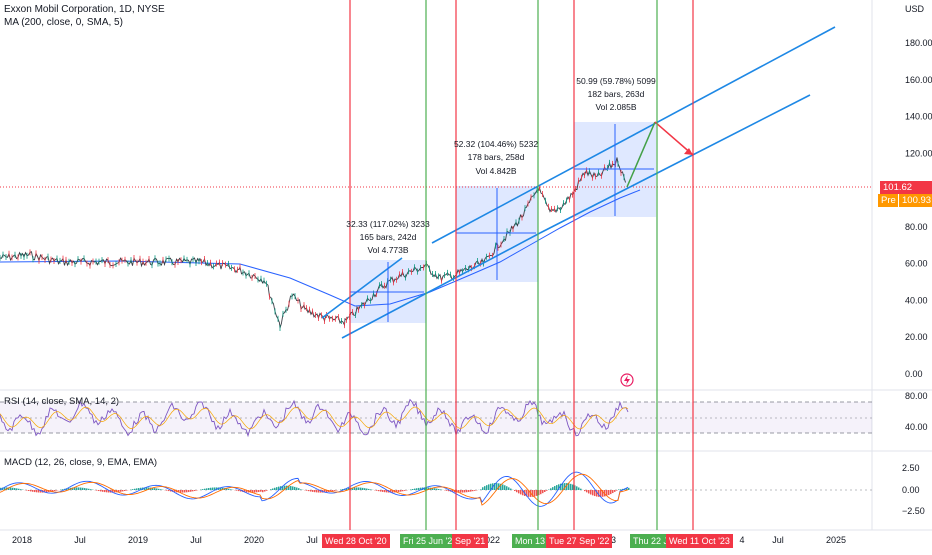 This screenshot has height=555, width=932. What do you see at coordinates (915, 9) in the screenshot?
I see `currency-label: USD` at bounding box center [915, 9].